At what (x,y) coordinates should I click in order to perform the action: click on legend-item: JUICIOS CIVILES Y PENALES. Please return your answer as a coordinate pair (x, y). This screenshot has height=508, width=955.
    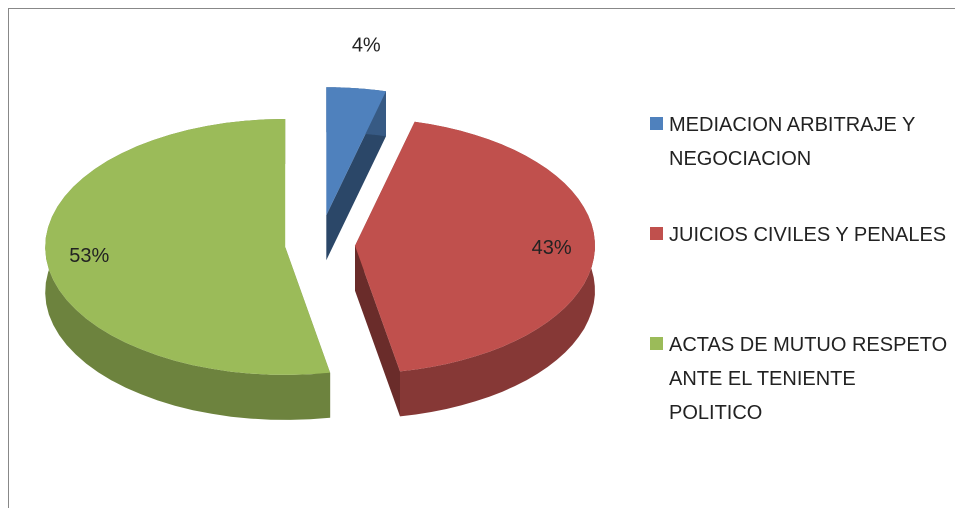
    Looking at the image, I should click on (800, 235).